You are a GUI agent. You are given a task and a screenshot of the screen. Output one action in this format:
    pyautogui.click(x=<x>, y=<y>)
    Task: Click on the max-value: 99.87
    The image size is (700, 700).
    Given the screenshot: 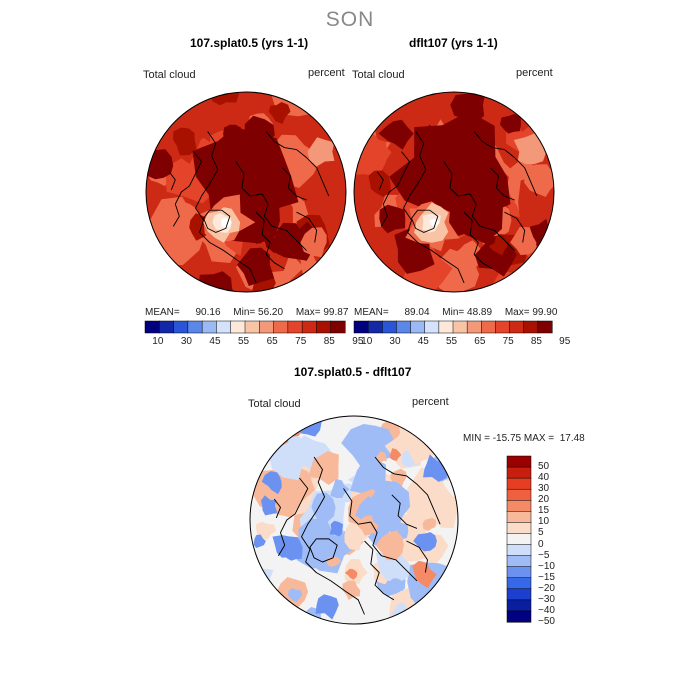 What is the action you would take?
    pyautogui.click(x=336, y=312)
    